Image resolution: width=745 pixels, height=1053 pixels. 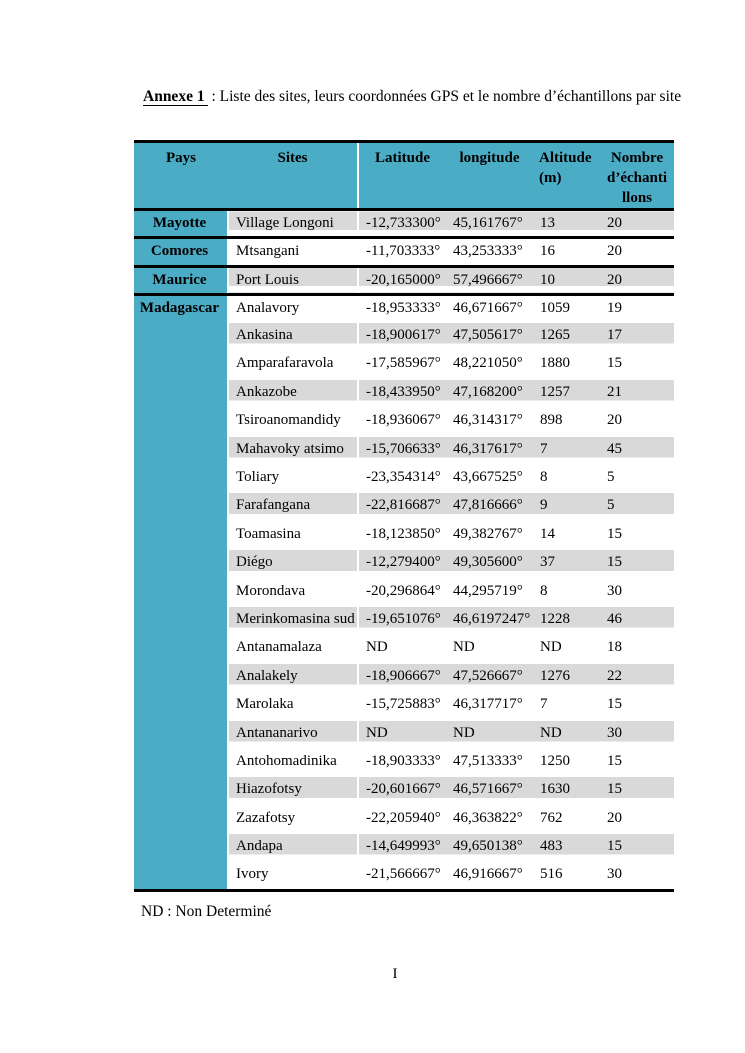 I want to click on table-row: Morondava -20,296864° 44,295719° 8 30, so click(x=404, y=592).